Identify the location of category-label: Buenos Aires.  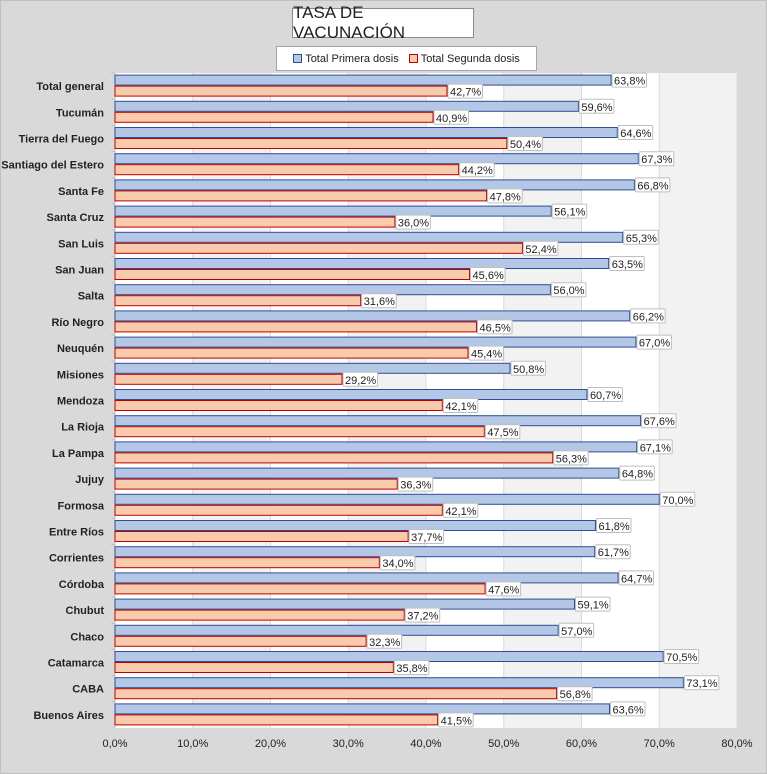
(68, 716).